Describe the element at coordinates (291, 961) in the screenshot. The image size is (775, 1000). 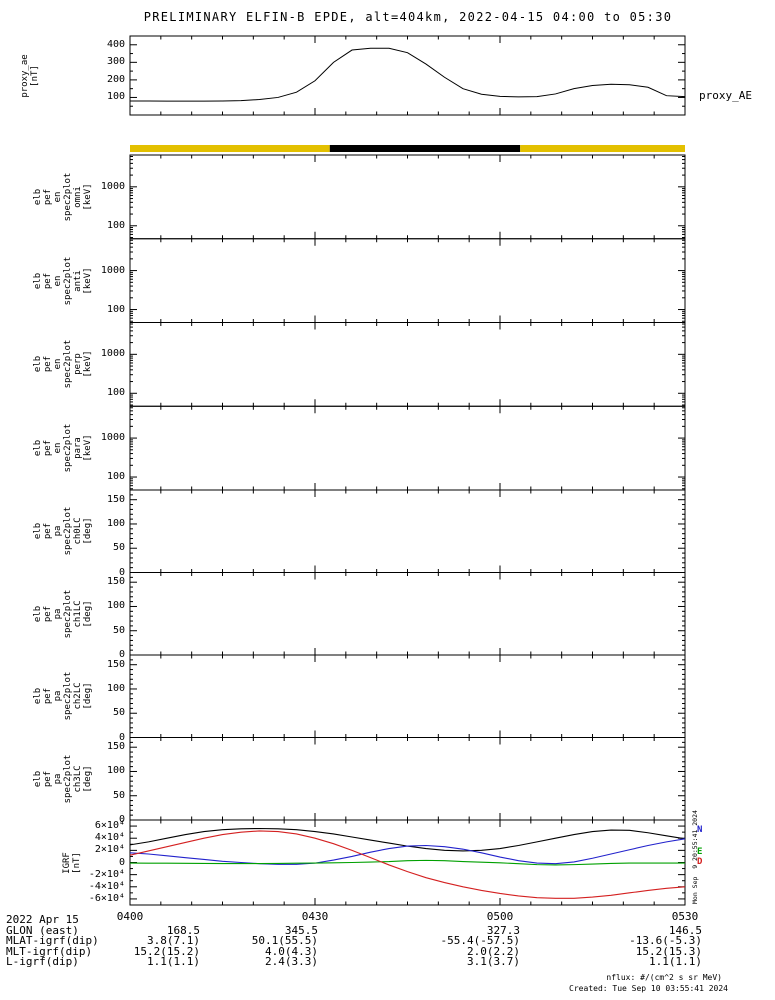
I see `footer-value: 2.4(3.3)` at that location.